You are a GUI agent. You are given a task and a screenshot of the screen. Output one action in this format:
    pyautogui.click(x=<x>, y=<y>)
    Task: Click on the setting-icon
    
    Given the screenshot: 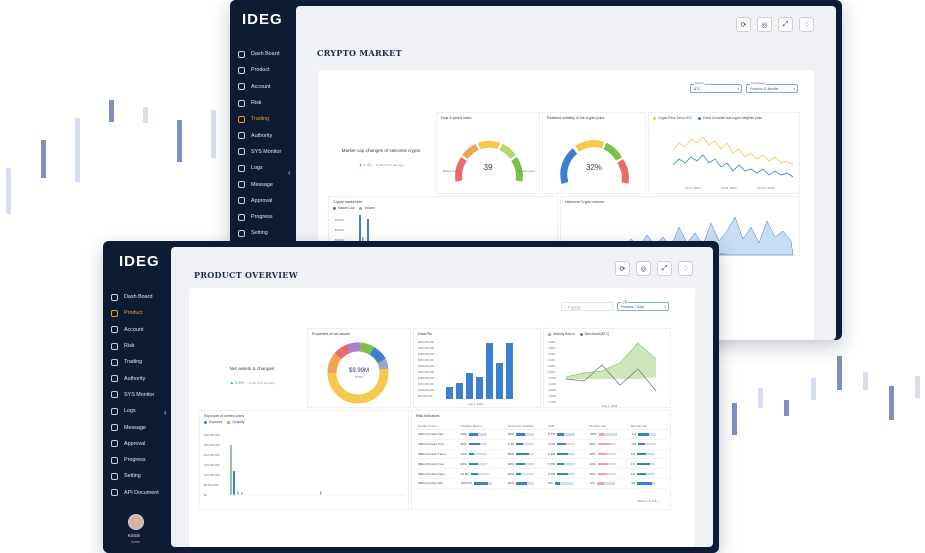 What is the action you would take?
    pyautogui.click(x=241, y=233)
    